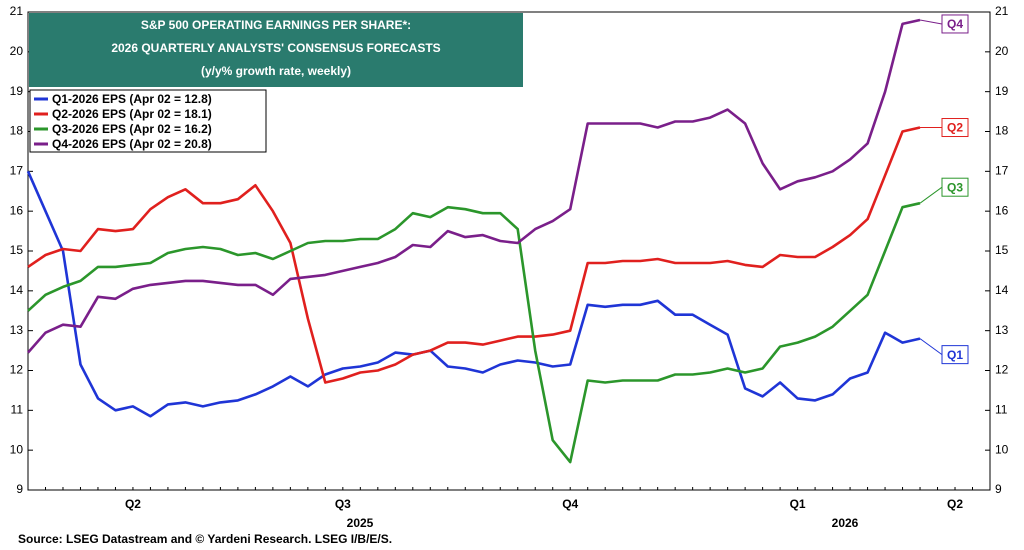 The width and height of the screenshot is (1024, 550). Describe the element at coordinates (17, 370) in the screenshot. I see `y-tick-label: 12` at that location.